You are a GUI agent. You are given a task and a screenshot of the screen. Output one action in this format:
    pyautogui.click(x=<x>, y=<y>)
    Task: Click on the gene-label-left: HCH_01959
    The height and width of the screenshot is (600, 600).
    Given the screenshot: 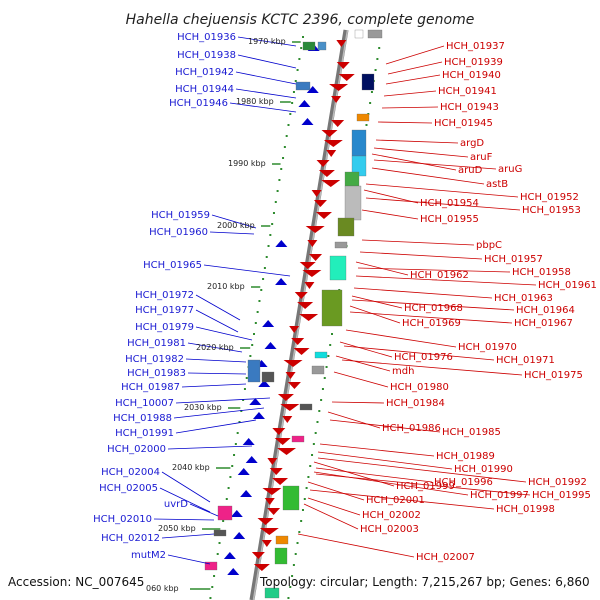 What is the action you would take?
    pyautogui.click(x=180, y=215)
    